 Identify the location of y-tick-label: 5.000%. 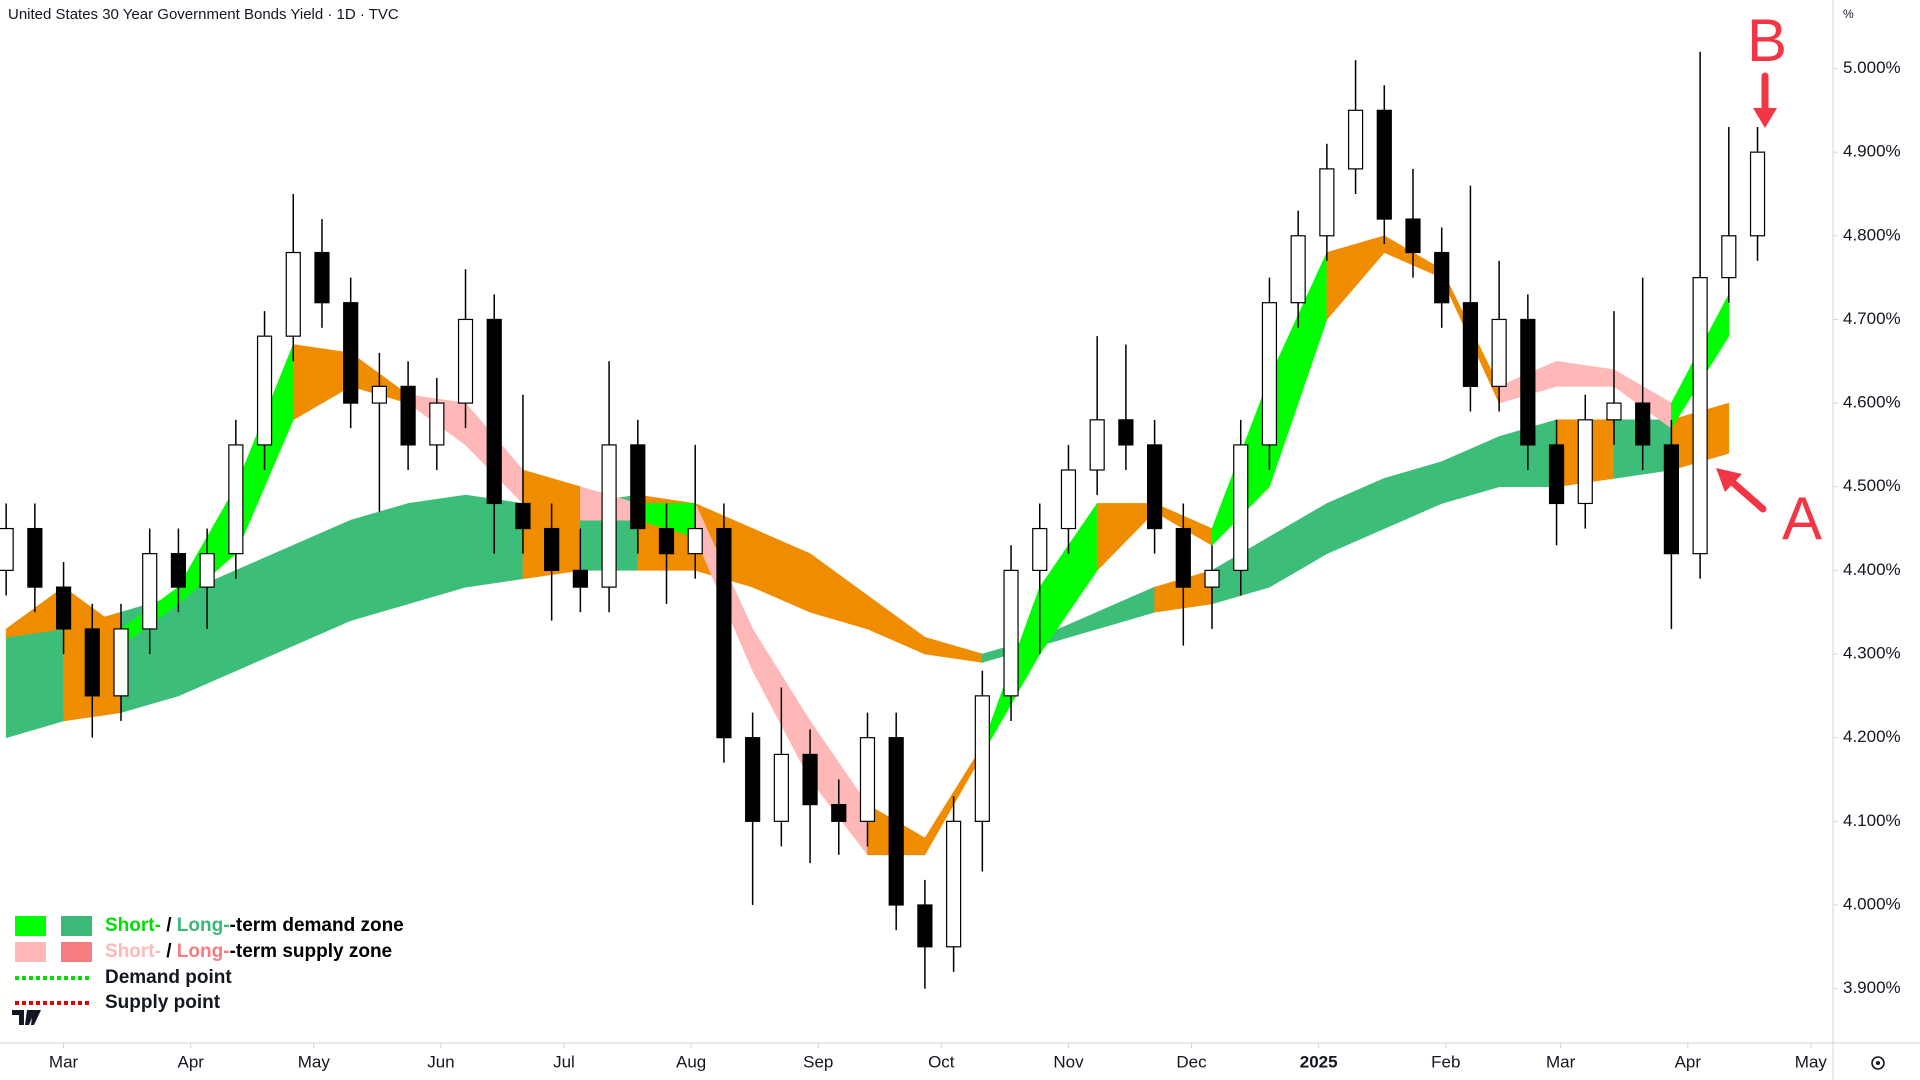
(1872, 67).